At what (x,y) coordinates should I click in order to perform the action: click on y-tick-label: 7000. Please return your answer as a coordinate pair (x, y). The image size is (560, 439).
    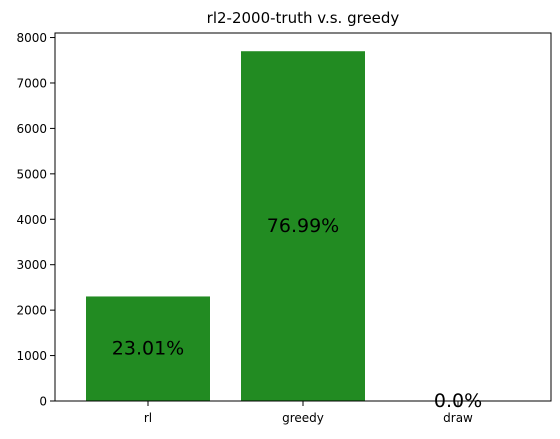
    Looking at the image, I should click on (31, 83).